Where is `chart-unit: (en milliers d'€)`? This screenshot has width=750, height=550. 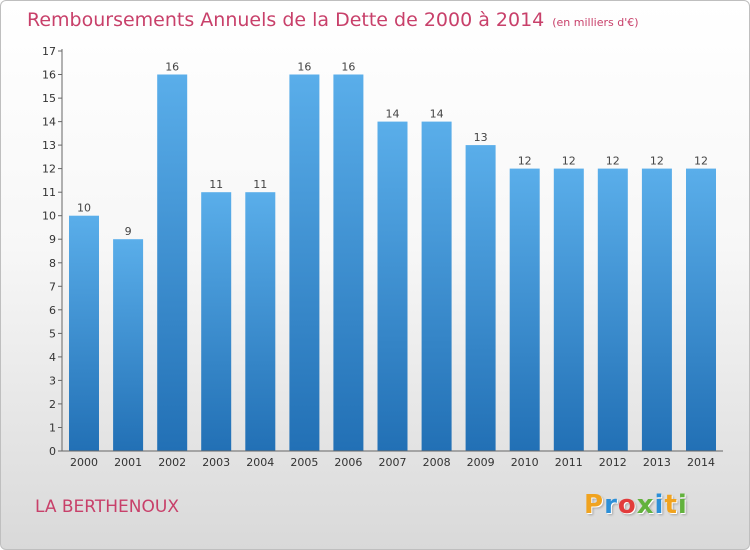
chart-unit: (en milliers d'€) is located at coordinates (595, 22).